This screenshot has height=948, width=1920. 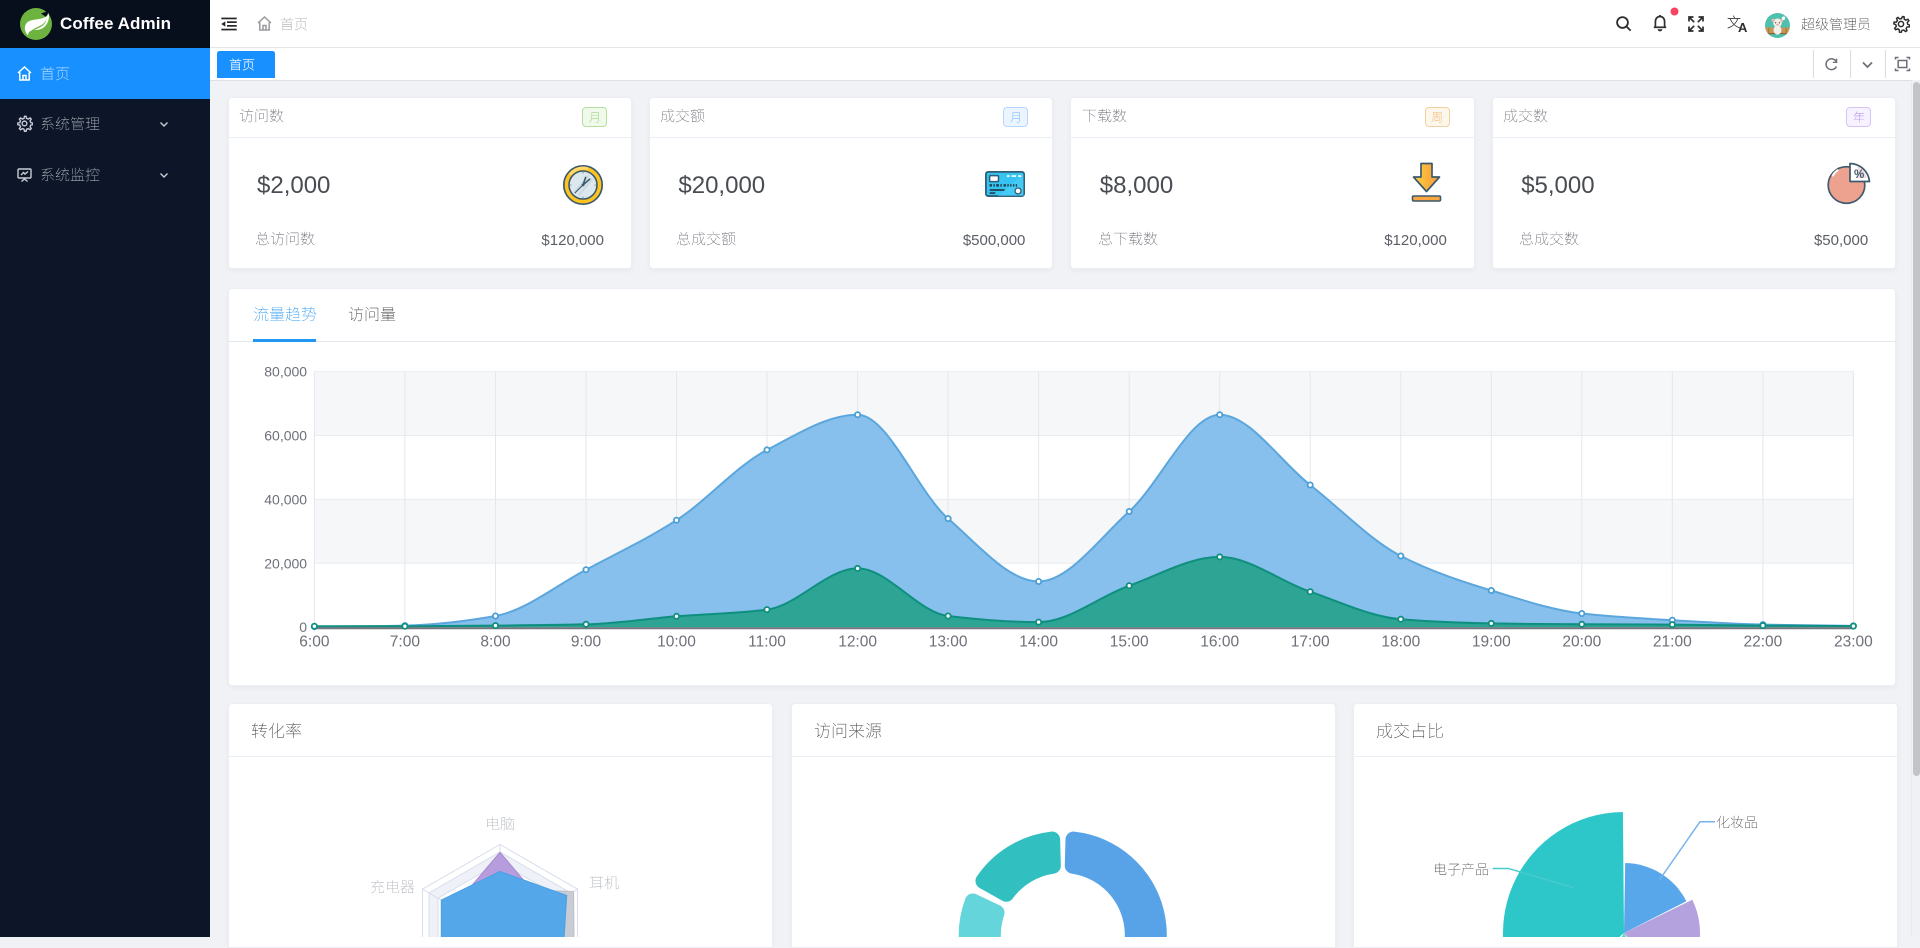 What do you see at coordinates (285, 499) in the screenshot?
I see `svg-text: 40,000` at bounding box center [285, 499].